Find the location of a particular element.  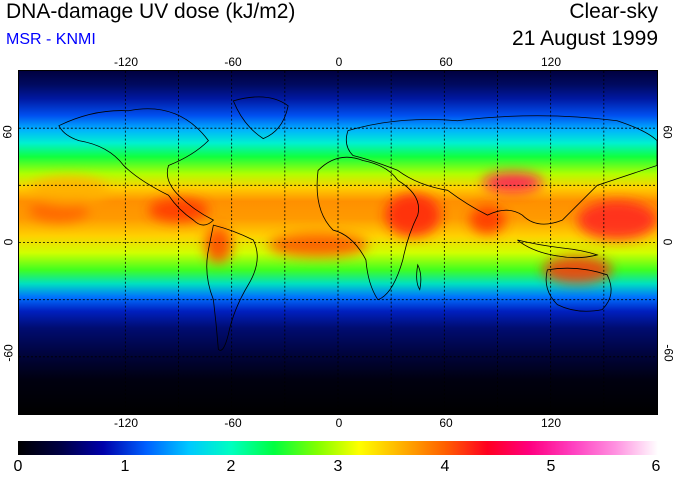

lon-tick-top: 0 is located at coordinates (339, 62).